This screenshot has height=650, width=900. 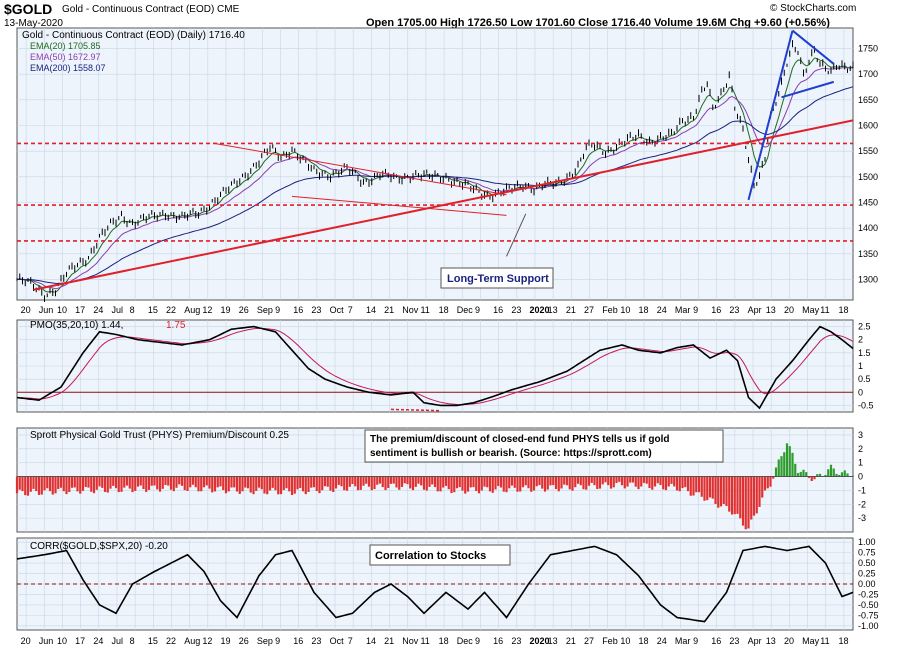 What do you see at coordinates (498, 279) in the screenshot?
I see `support-annotation-text: Long-Term Support` at bounding box center [498, 279].